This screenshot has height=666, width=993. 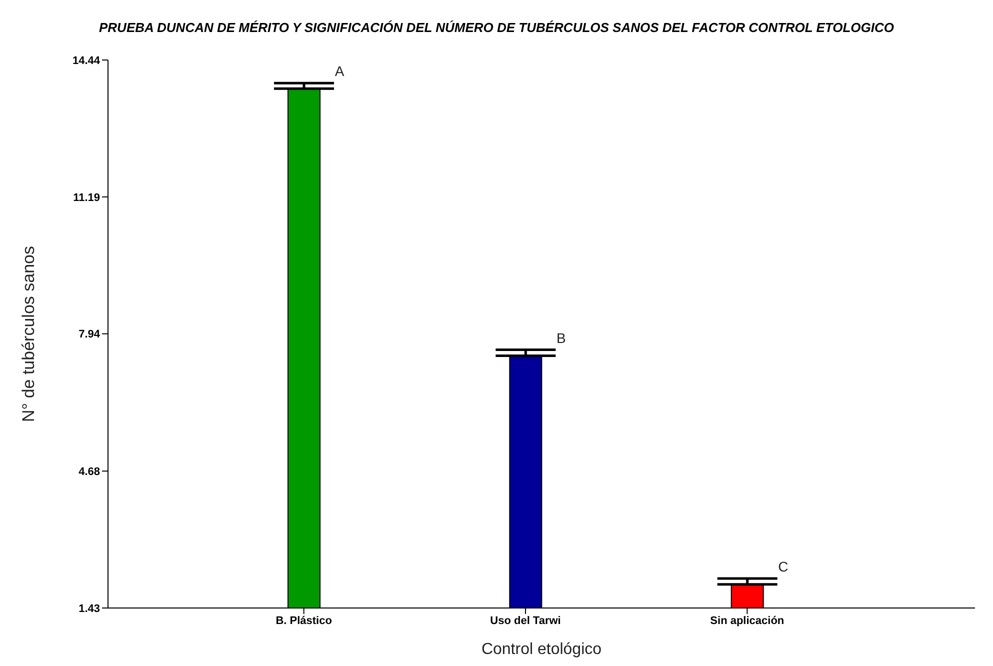 I want to click on x-tick-label: Uso del Tarwi, so click(x=525, y=620).